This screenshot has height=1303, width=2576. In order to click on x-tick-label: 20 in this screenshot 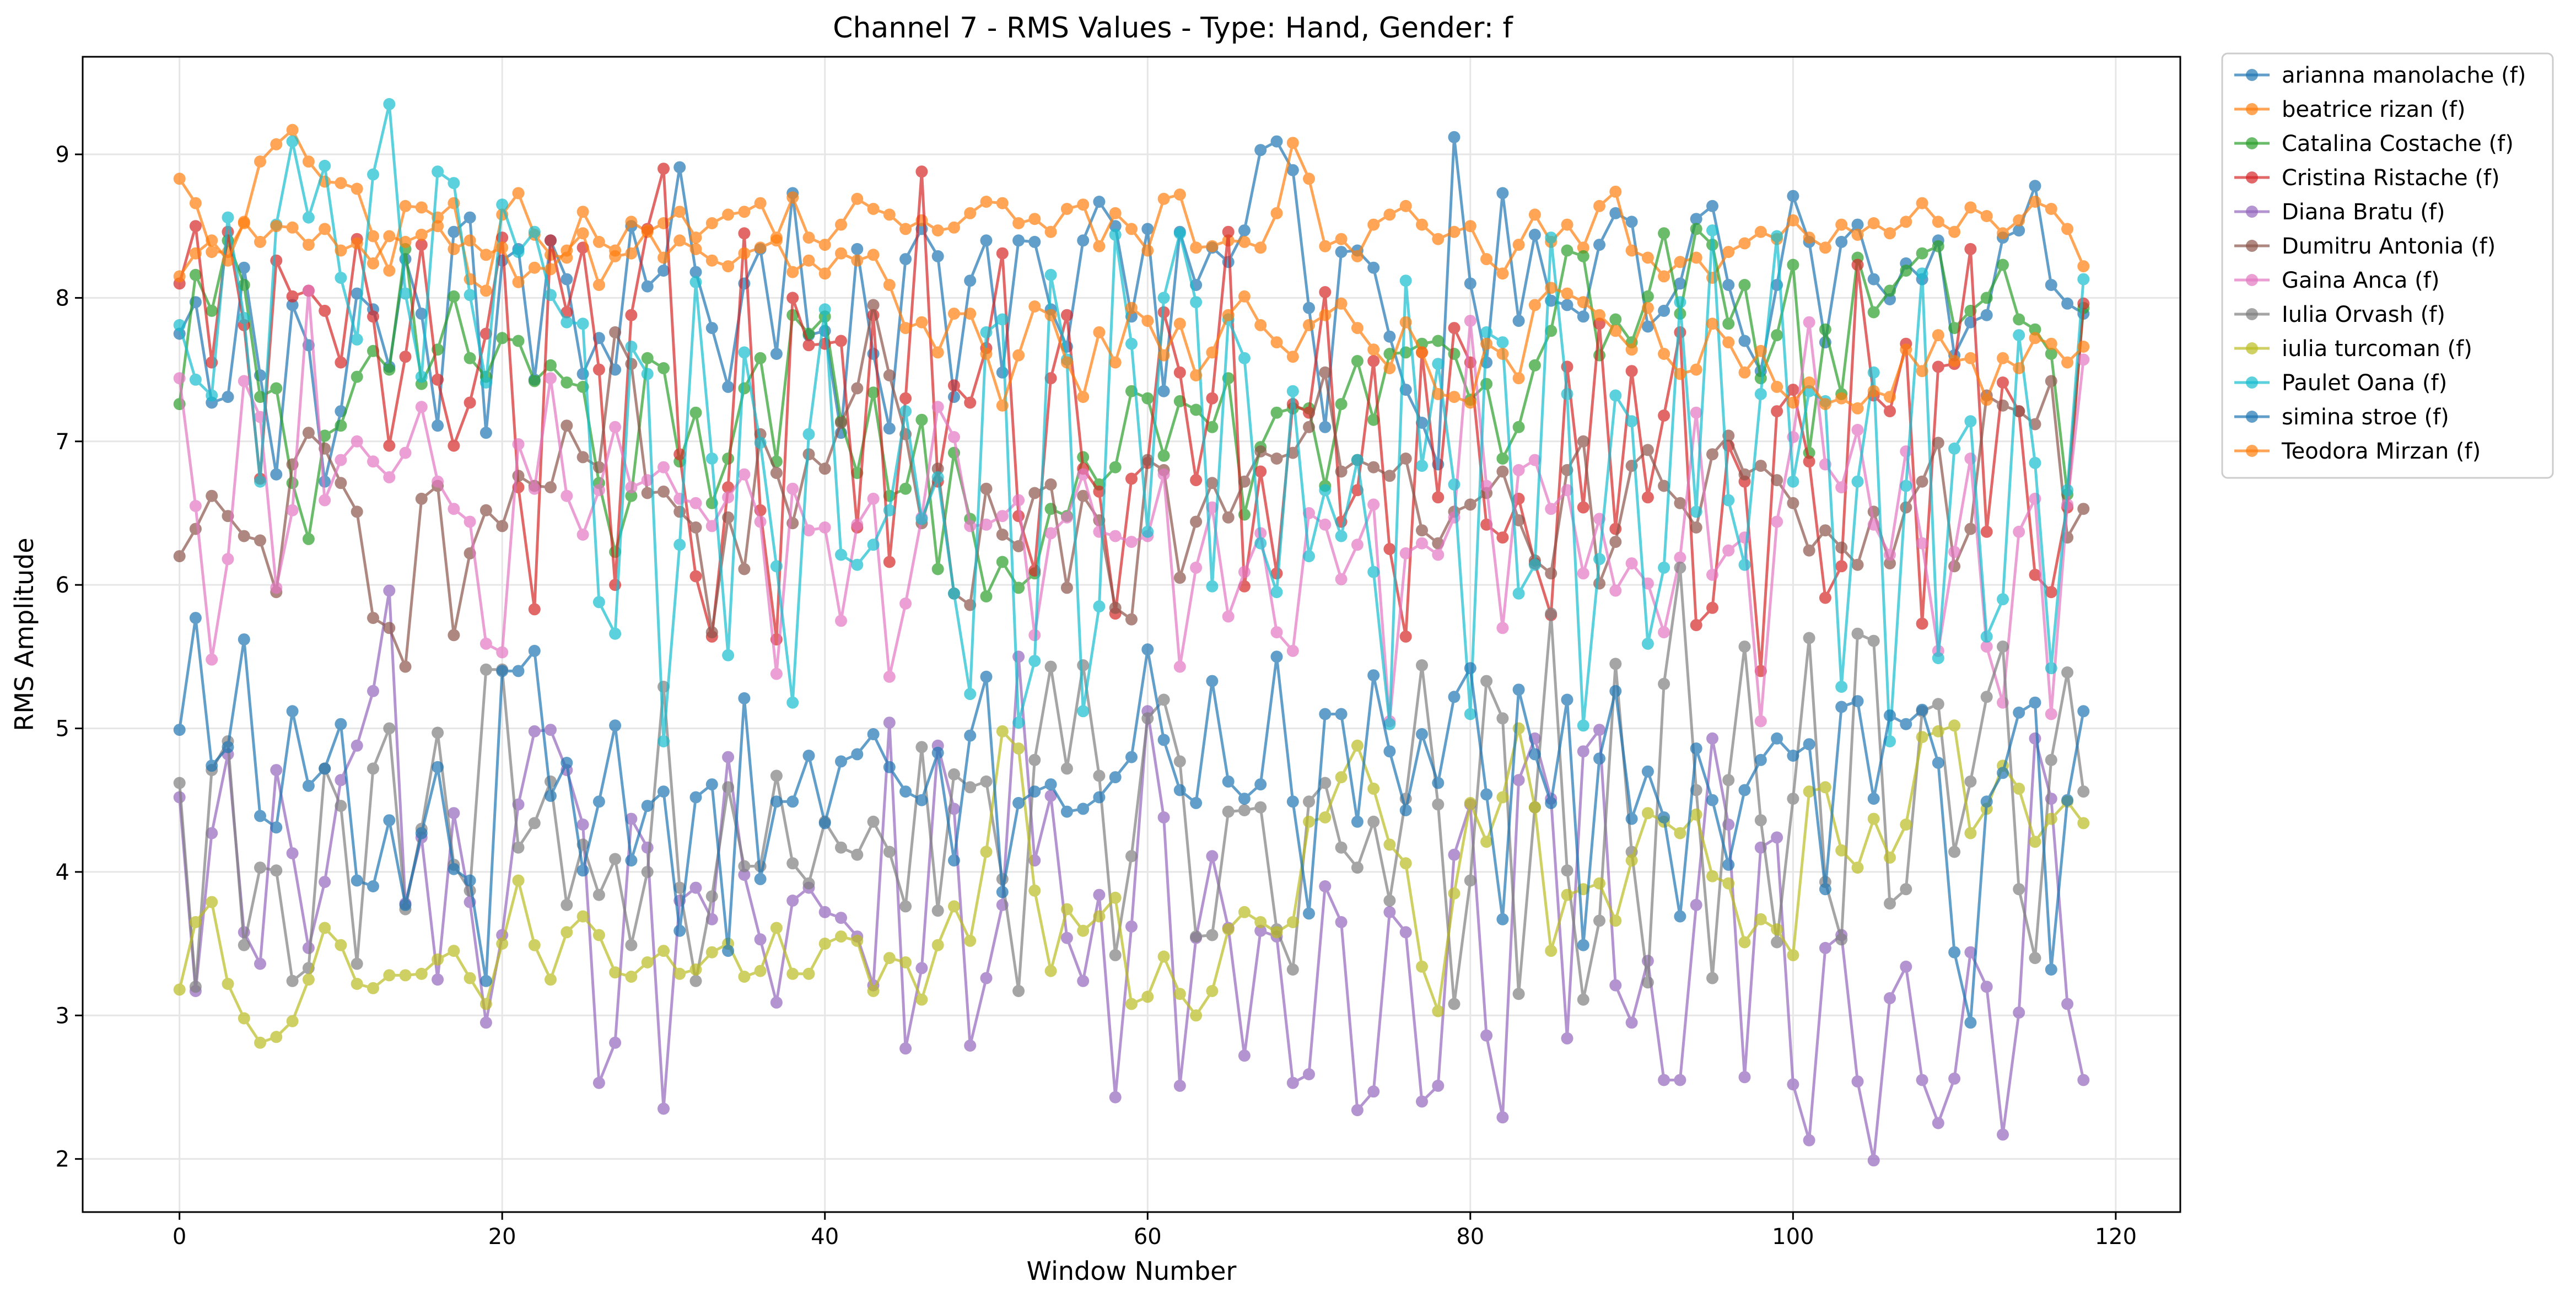, I will do `click(502, 1237)`.